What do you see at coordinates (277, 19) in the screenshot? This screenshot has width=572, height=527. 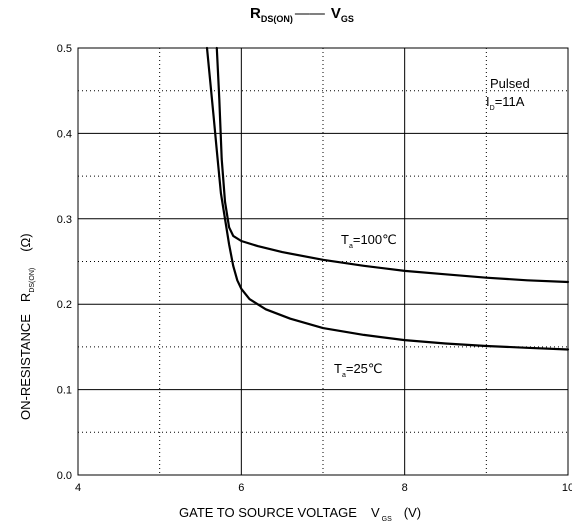 I see `title-rds-subscript: DS(ON)` at bounding box center [277, 19].